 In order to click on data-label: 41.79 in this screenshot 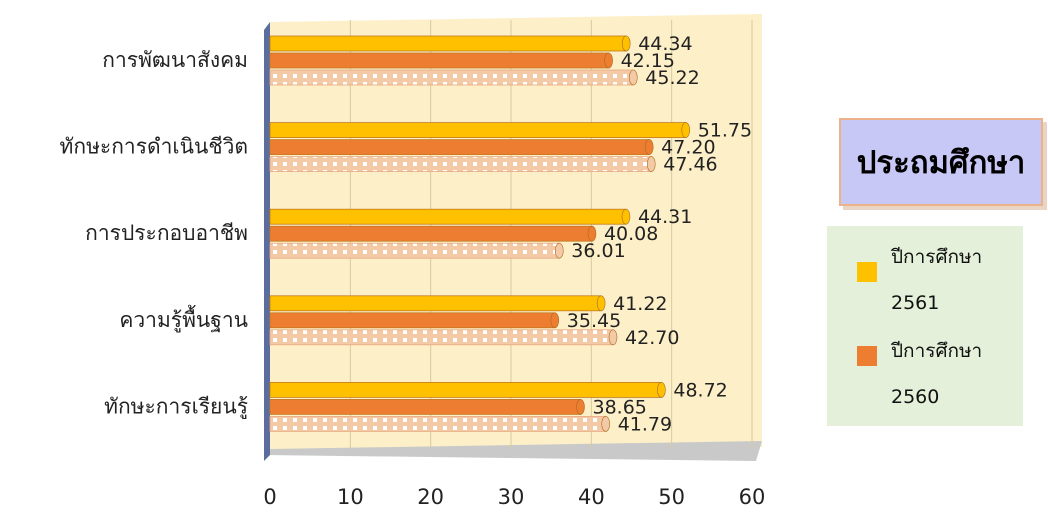, I will do `click(645, 424)`.